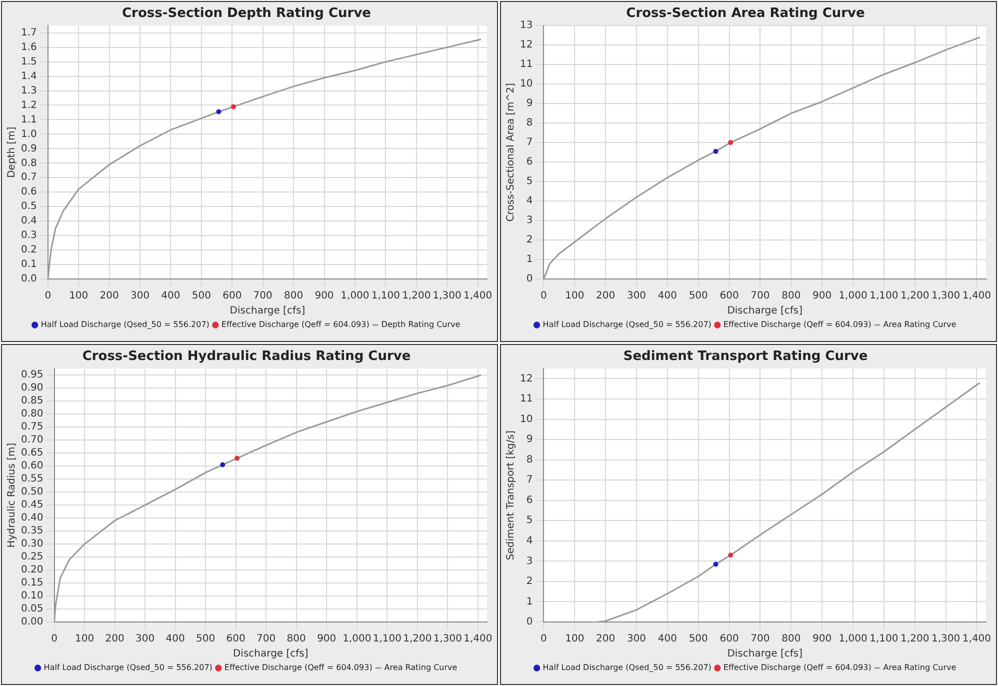  I want to click on y-tick-label: 1.0, so click(28, 134).